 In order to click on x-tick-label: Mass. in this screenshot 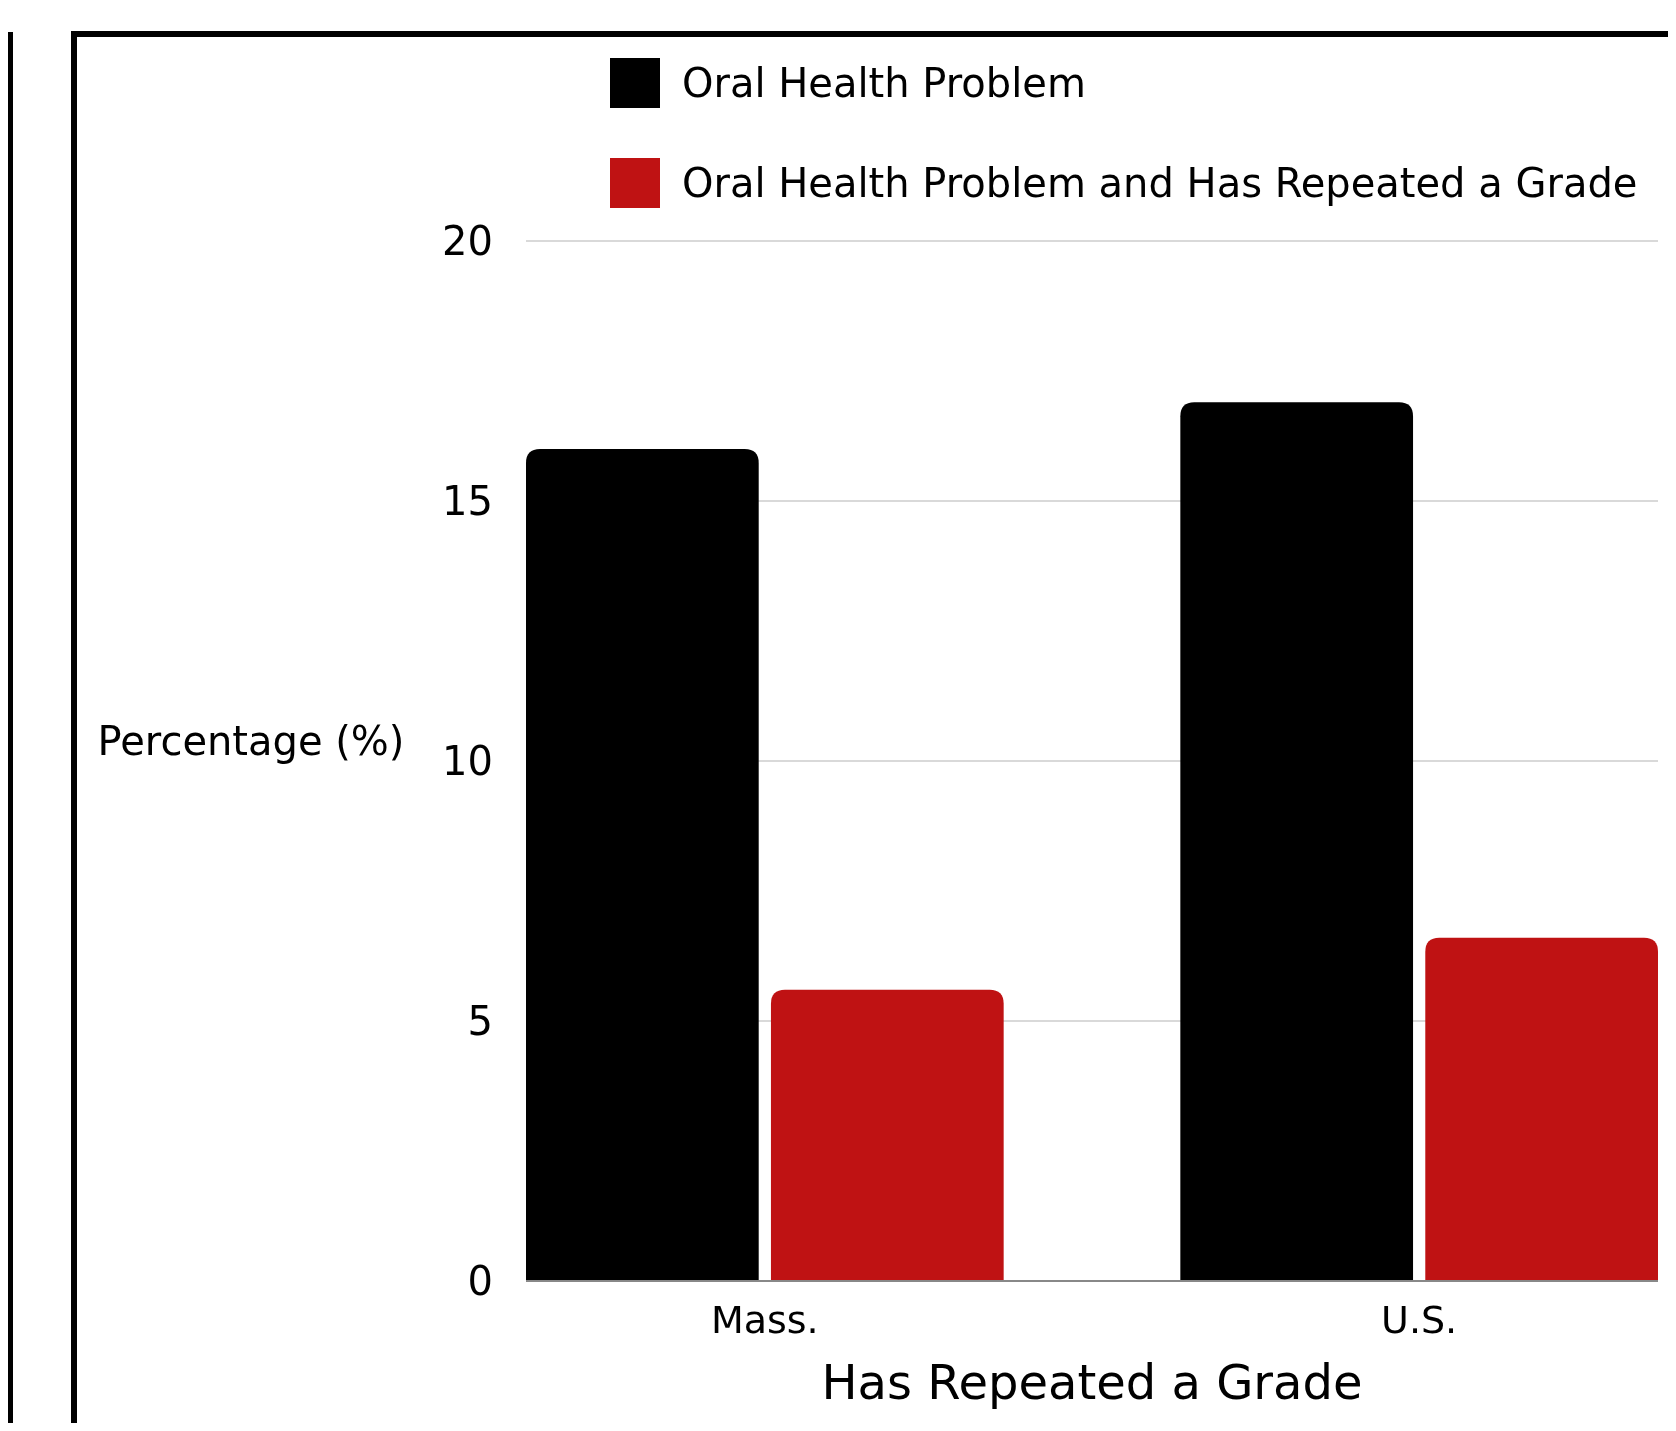, I will do `click(764, 1320)`.